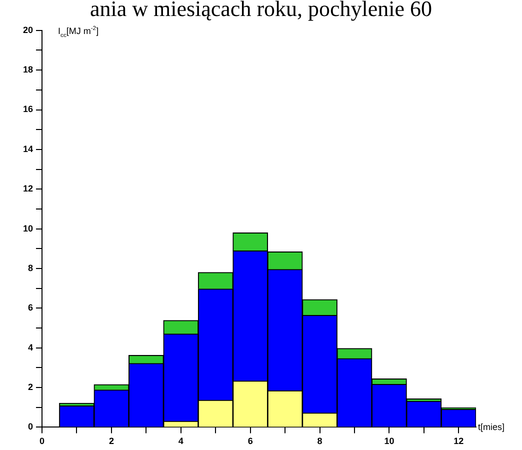 The width and height of the screenshot is (522, 450). Describe the element at coordinates (111, 441) in the screenshot. I see `x-tick-label: 2` at that location.